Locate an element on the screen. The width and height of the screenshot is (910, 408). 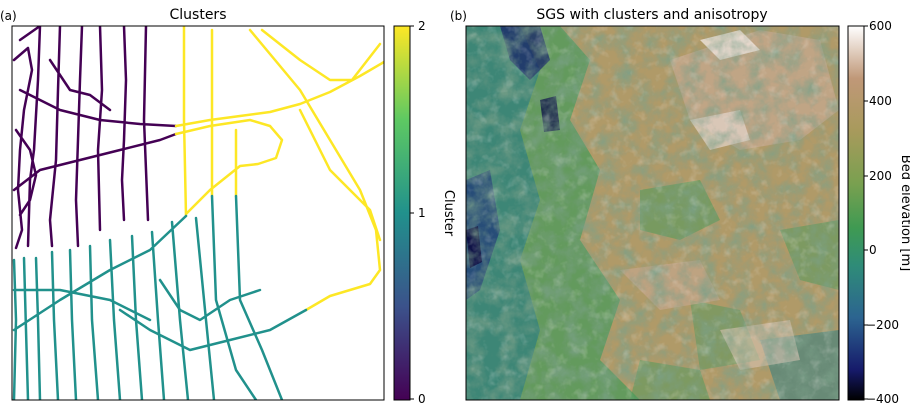
colorbar-b-tick-neg400: −400 is located at coordinates (882, 399).